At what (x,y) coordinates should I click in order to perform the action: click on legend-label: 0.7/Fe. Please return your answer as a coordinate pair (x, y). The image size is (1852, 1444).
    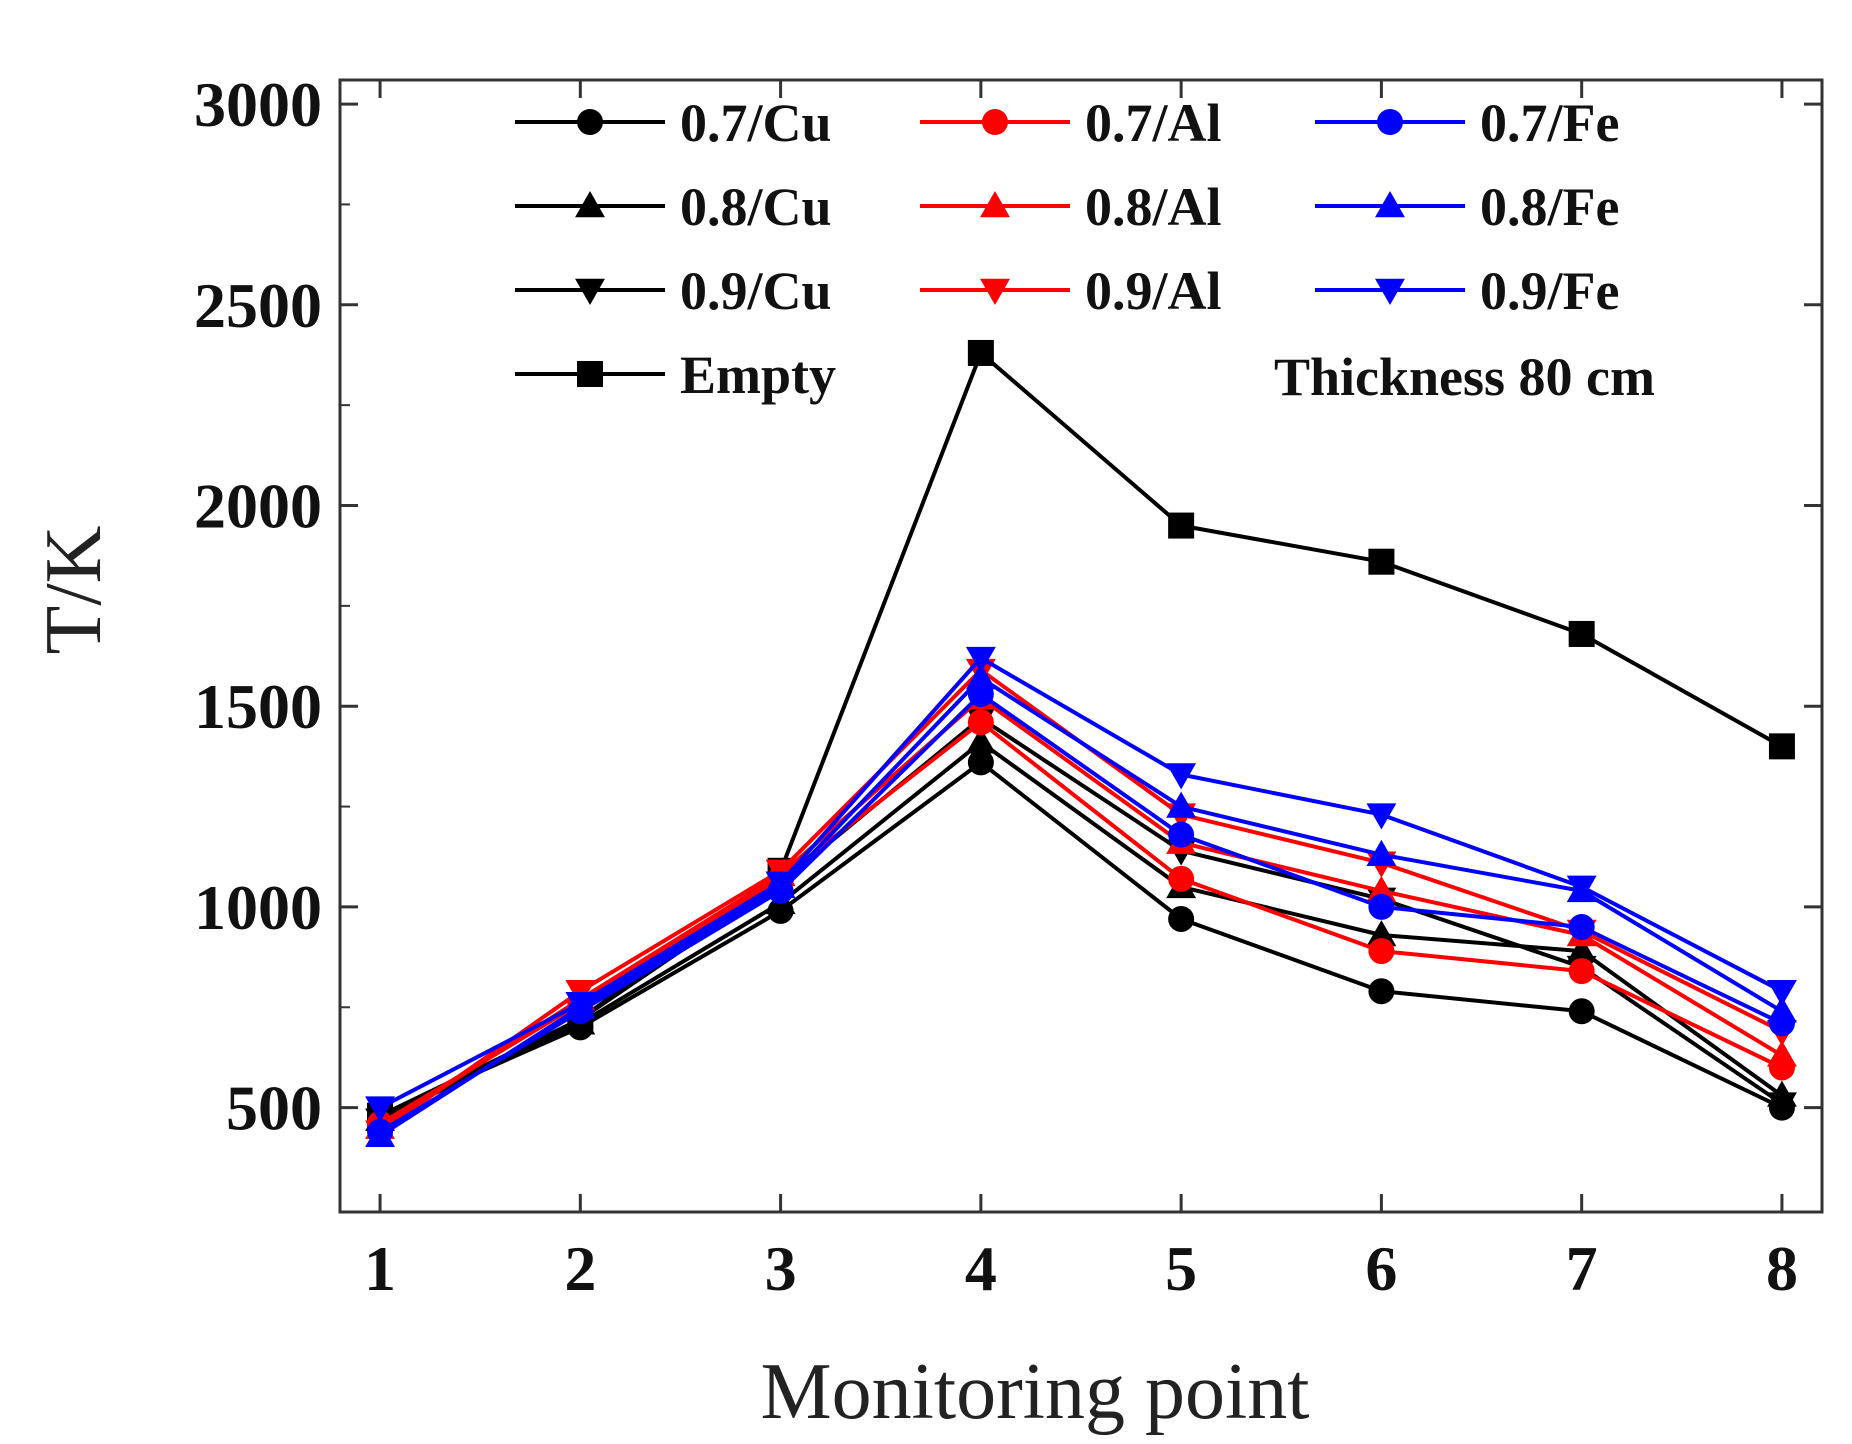
    Looking at the image, I should click on (1549, 123).